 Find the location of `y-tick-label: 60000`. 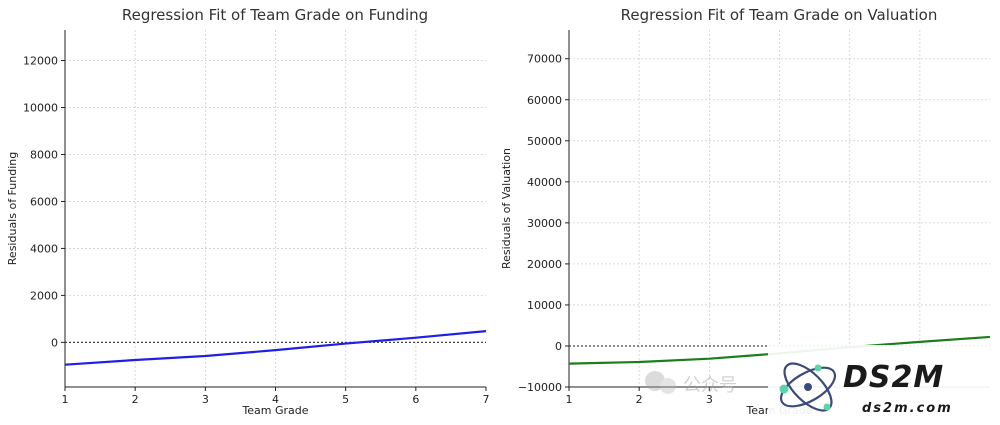

y-tick-label: 60000 is located at coordinates (544, 100).